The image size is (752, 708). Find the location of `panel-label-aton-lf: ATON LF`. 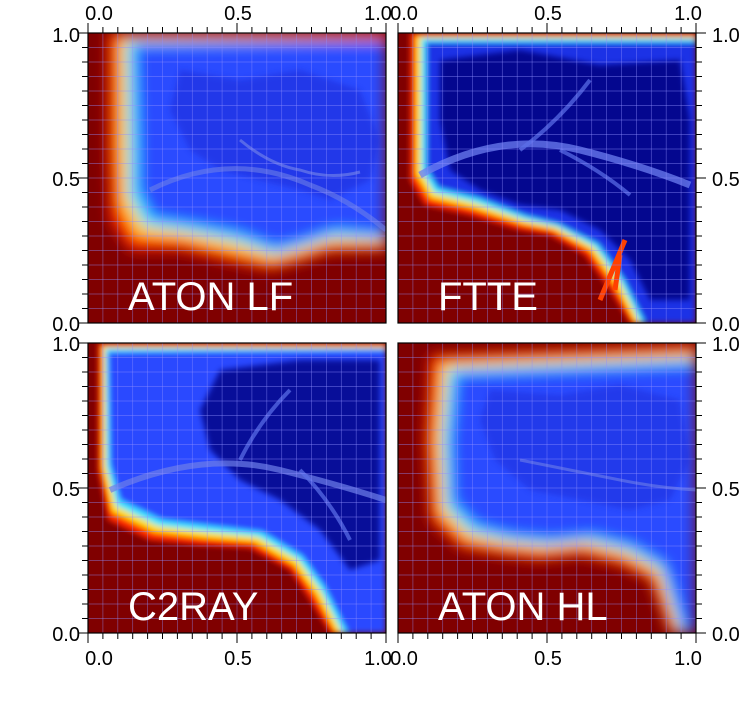

panel-label-aton-lf: ATON LF is located at coordinates (210, 297).